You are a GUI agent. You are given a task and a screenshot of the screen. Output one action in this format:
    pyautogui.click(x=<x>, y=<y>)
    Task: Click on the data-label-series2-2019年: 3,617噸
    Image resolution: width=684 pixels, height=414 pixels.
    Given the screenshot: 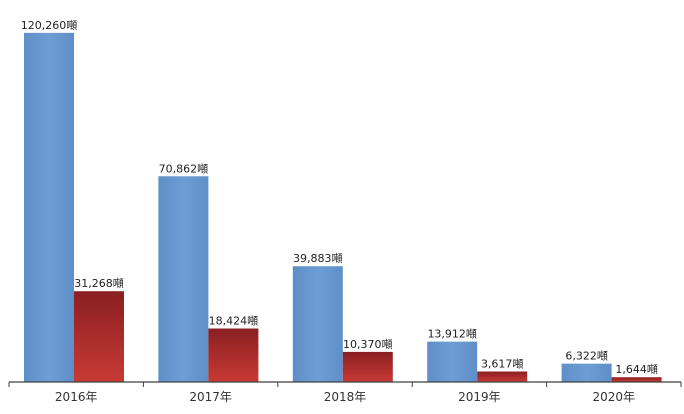 What is the action you would take?
    pyautogui.click(x=502, y=363)
    